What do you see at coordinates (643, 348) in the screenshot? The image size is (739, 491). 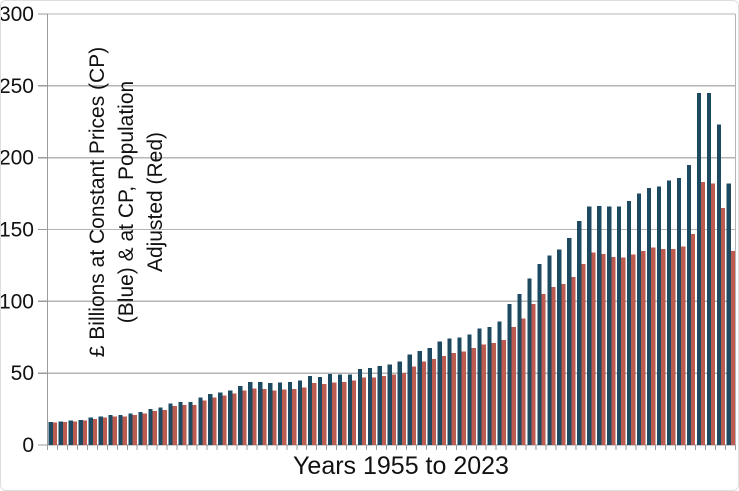 I see `bar-cp-pop-adj-2014` at bounding box center [643, 348].